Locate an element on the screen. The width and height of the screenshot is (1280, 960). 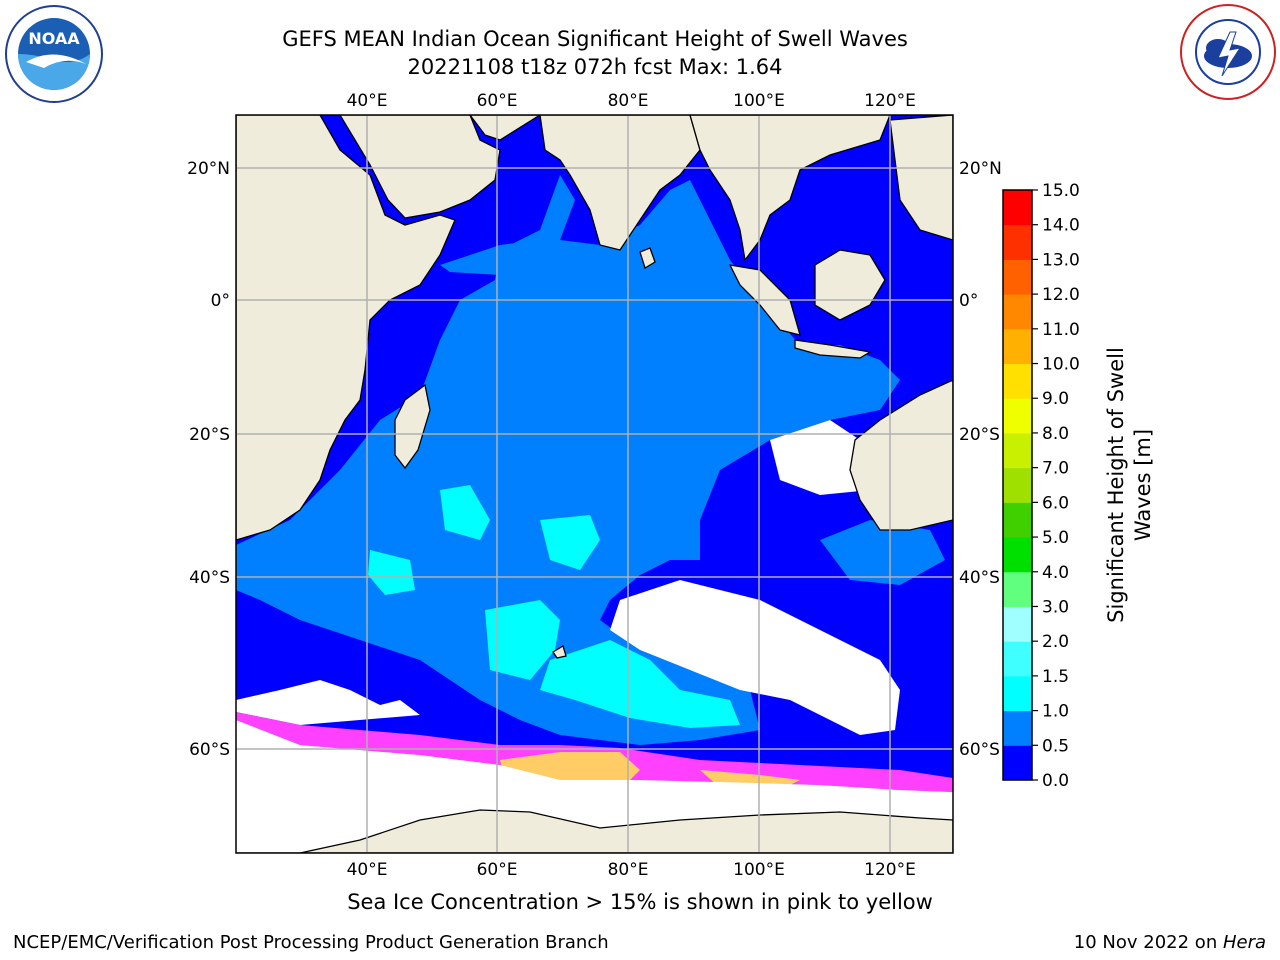
colorbar-label-line2: Waves [m] is located at coordinates (1143, 485).